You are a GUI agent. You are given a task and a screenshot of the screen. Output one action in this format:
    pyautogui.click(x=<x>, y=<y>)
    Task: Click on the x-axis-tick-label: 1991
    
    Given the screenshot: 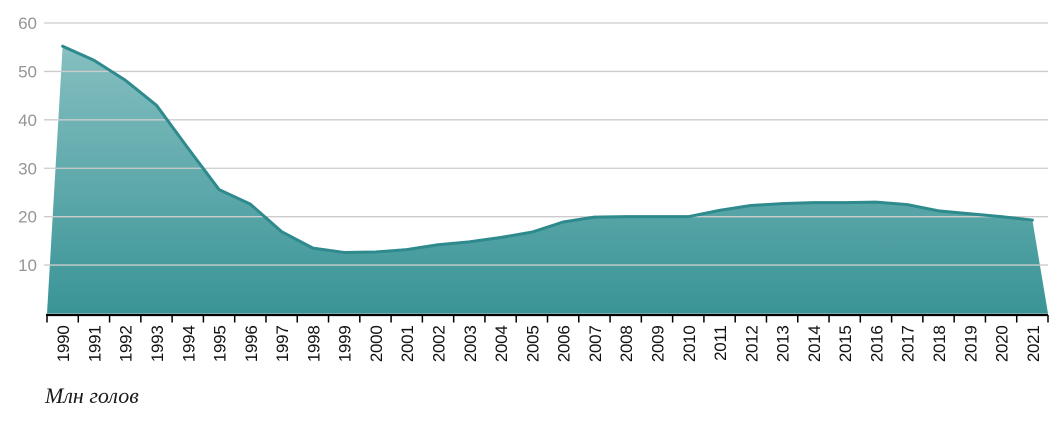 What is the action you would take?
    pyautogui.click(x=94, y=344)
    